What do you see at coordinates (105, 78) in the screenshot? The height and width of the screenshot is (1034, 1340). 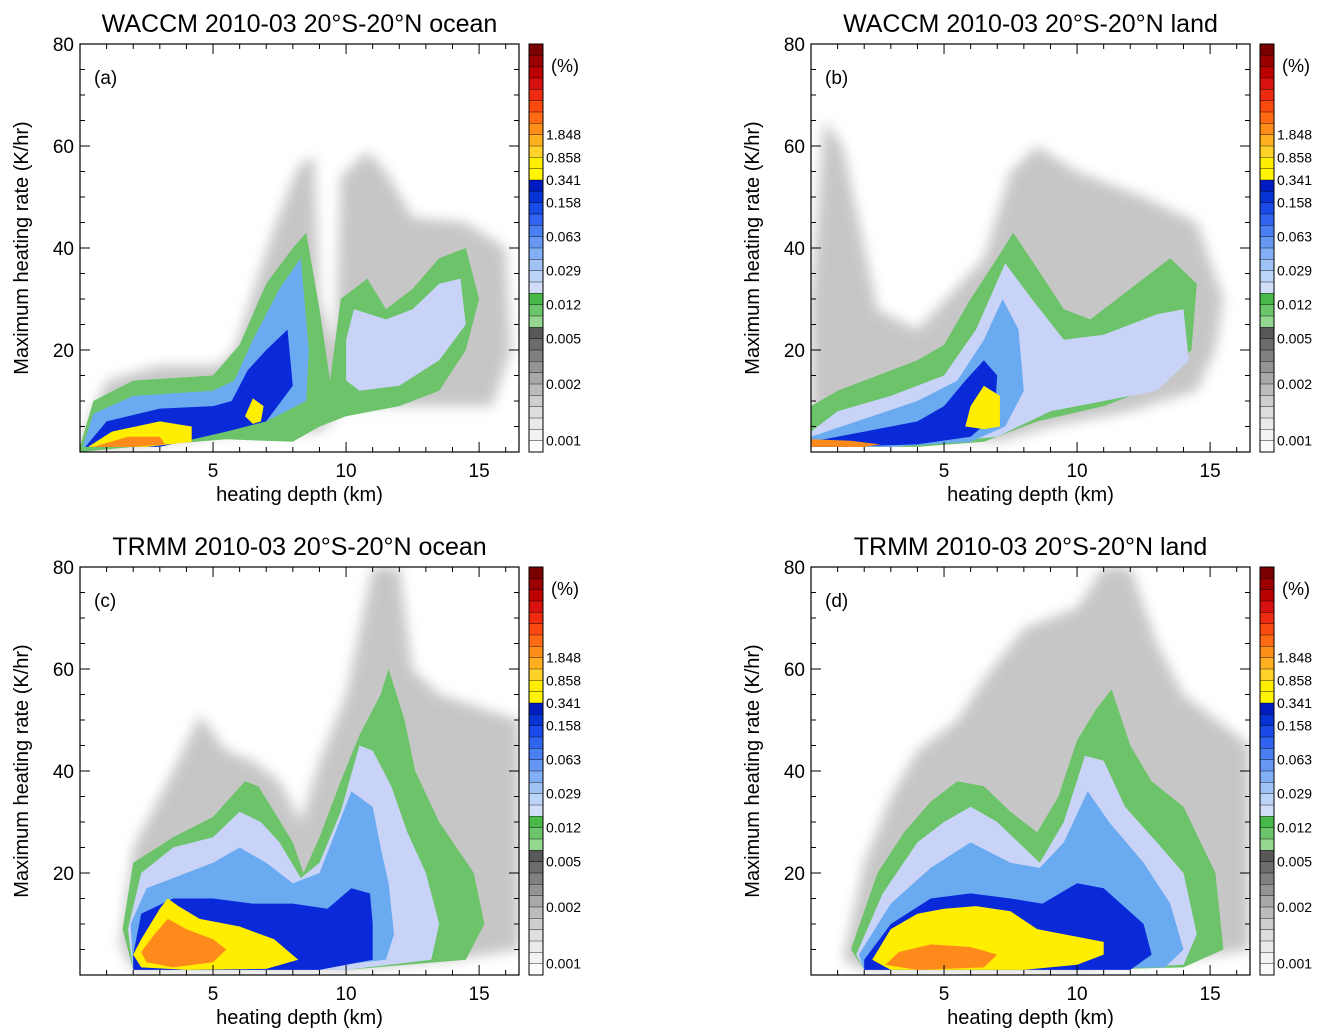 I see `panel-label: (a)` at bounding box center [105, 78].